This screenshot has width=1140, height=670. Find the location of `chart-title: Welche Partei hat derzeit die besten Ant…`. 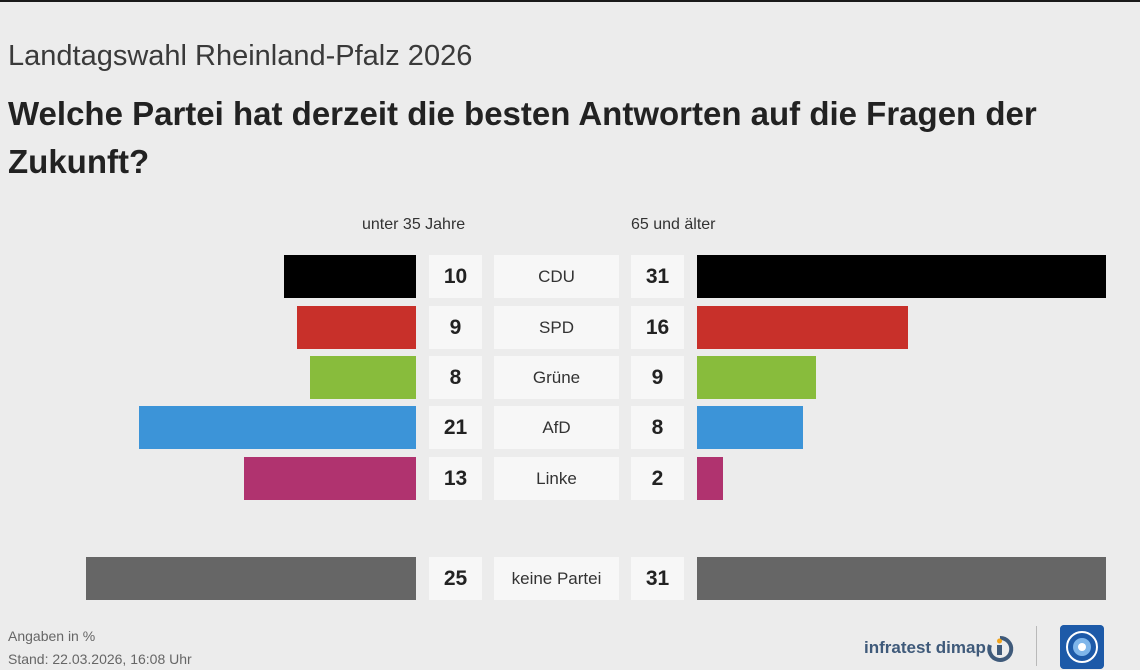

chart-title: Welche Partei hat derzeit die besten Ant… is located at coordinates (522, 137).